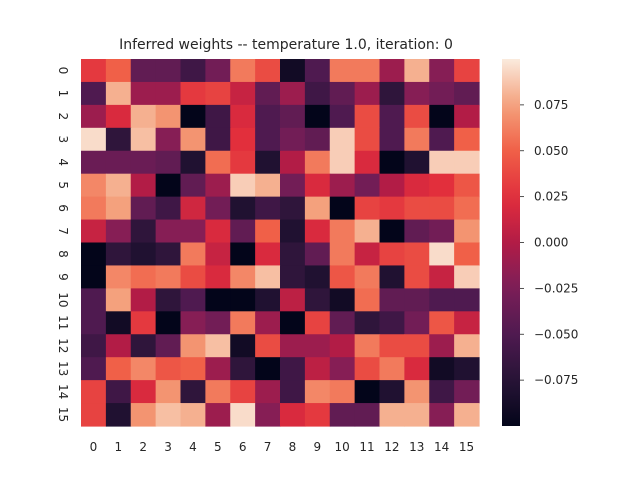 This screenshot has width=640, height=480. I want to click on x-tick-label: 2, so click(143, 447).